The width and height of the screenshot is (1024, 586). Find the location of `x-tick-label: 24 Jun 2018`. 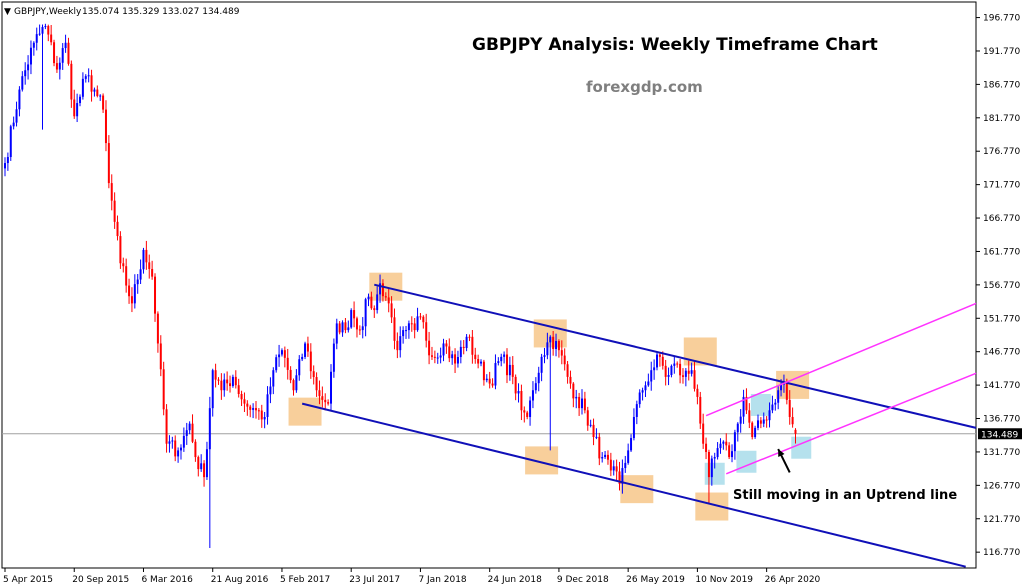

x-tick-label: 24 Jun 2018 is located at coordinates (515, 580).